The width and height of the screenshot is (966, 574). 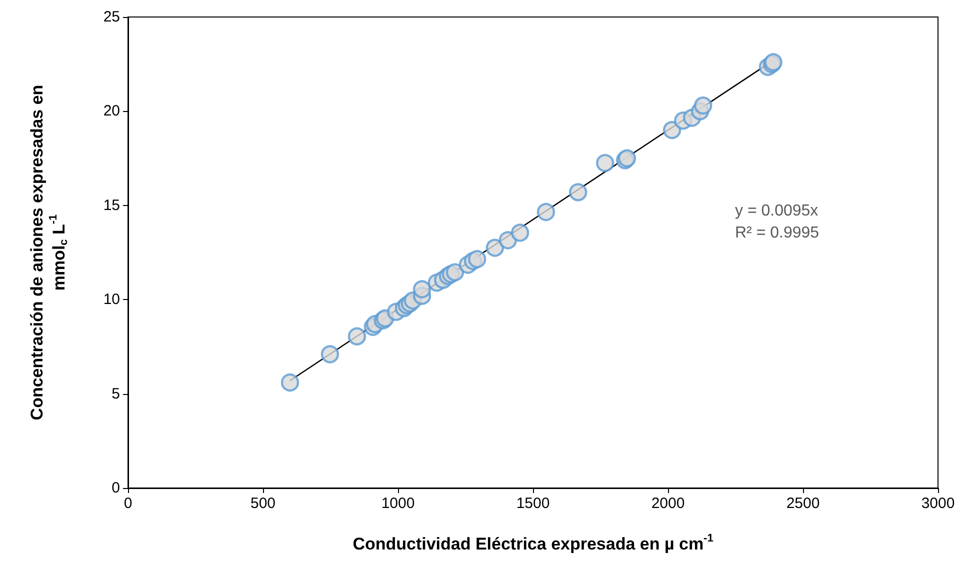 I want to click on y-tick-label: 0, so click(x=116, y=488).